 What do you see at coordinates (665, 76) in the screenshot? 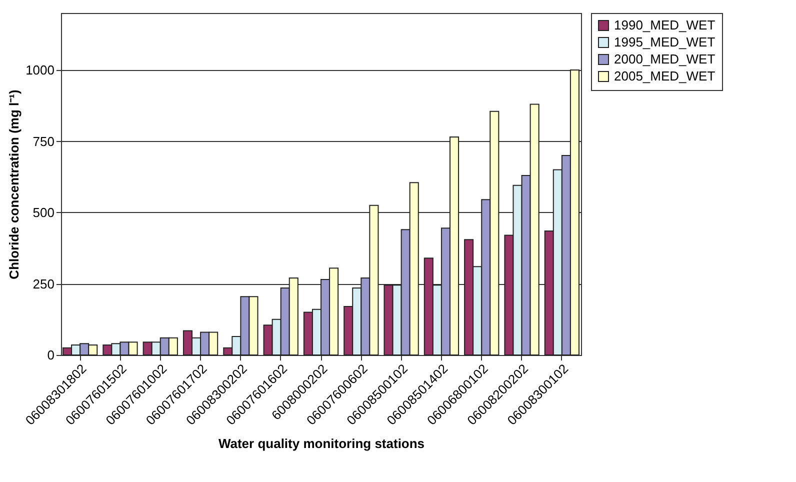
I see `legend-label: 2005_MED_WET` at bounding box center [665, 76].